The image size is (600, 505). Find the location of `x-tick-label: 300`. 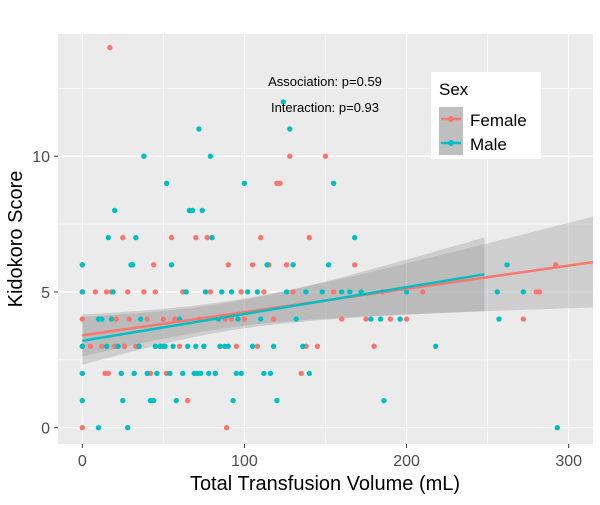

x-tick-label: 300 is located at coordinates (568, 461).